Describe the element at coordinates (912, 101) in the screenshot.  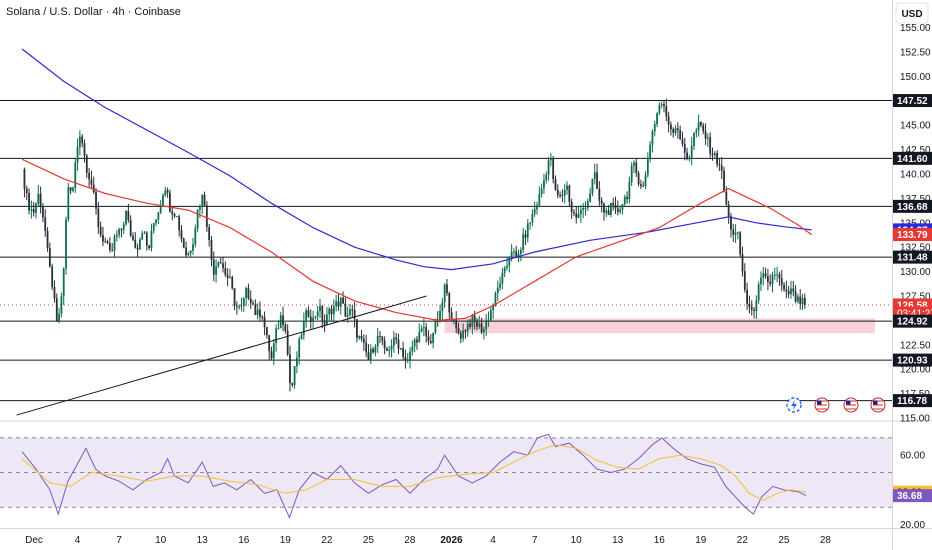
I see `price-axis-label: 147.52` at that location.